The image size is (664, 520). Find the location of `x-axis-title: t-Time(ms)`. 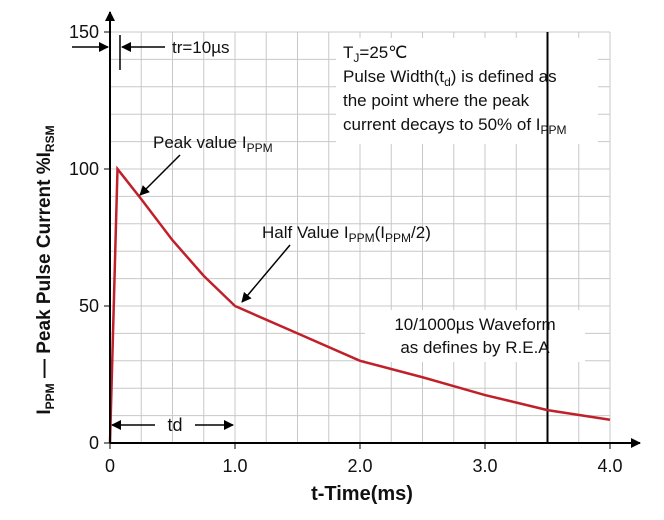

x-axis-title: t-Time(ms) is located at coordinates (362, 494).